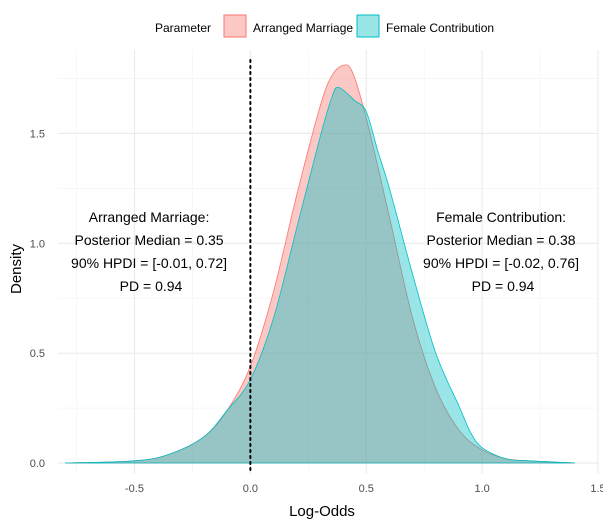 The height and width of the screenshot is (526, 603). Describe the element at coordinates (183, 28) in the screenshot. I see `legend-title: Parameter` at that location.